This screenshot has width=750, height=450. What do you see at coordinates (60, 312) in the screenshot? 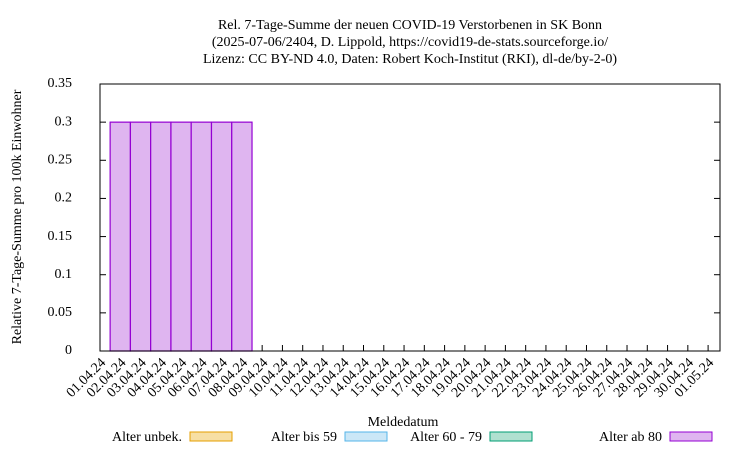
I see `y-tick-label: 0.05` at bounding box center [60, 312].